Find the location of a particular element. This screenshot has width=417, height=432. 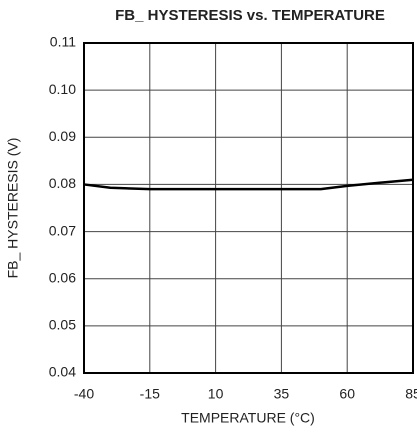

y-tick-label: 0.05 is located at coordinates (62, 325).